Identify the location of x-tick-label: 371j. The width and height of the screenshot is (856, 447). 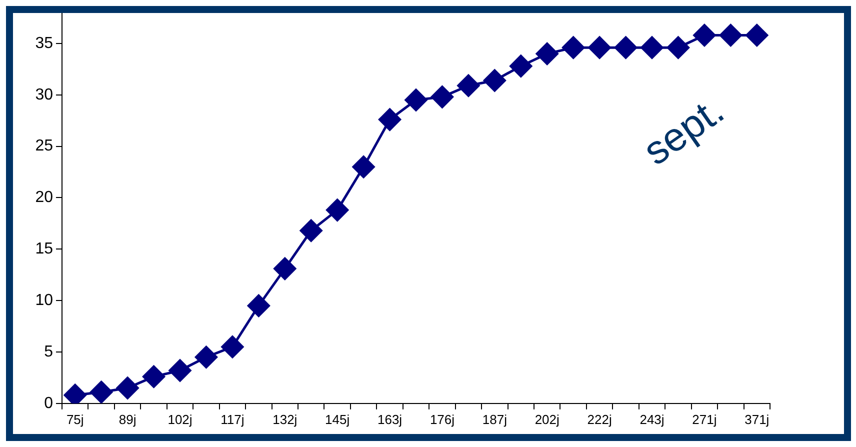
(757, 419).